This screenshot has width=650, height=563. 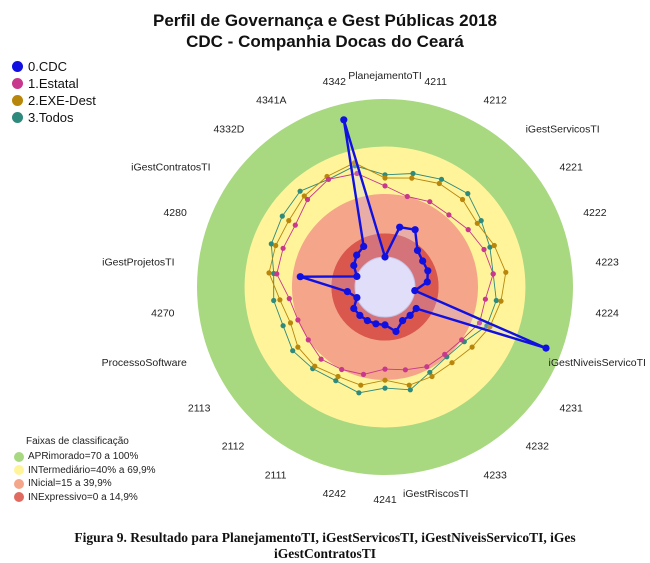 I want to click on category-label: 4341A, so click(x=271, y=100).